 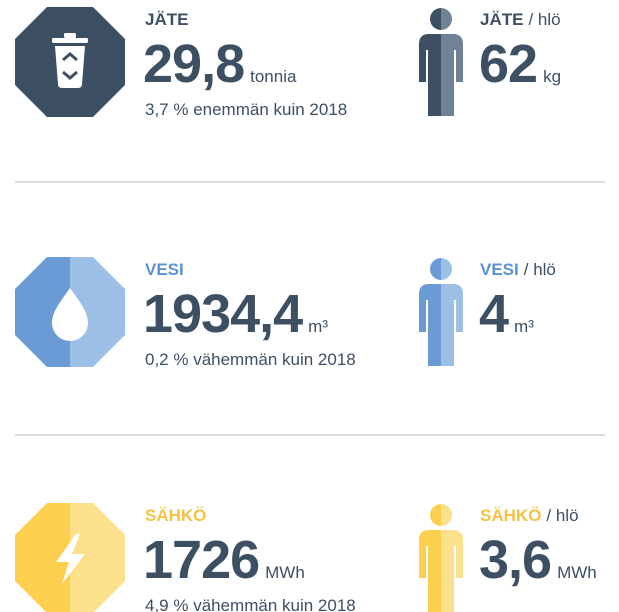 I want to click on icon-recycle, so click(x=70, y=66).